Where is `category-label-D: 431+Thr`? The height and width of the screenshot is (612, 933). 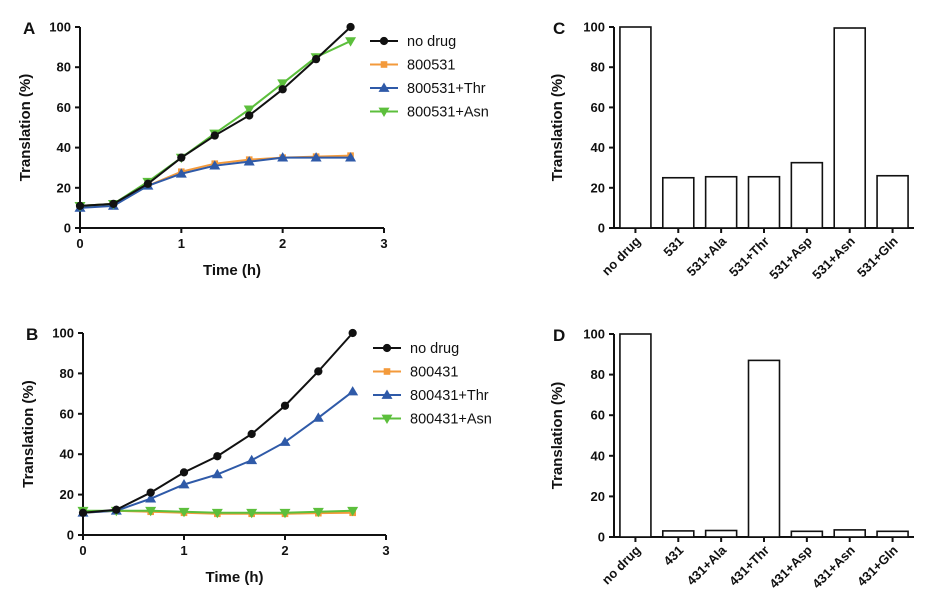
category-label-D: 431+Thr is located at coordinates (749, 566).